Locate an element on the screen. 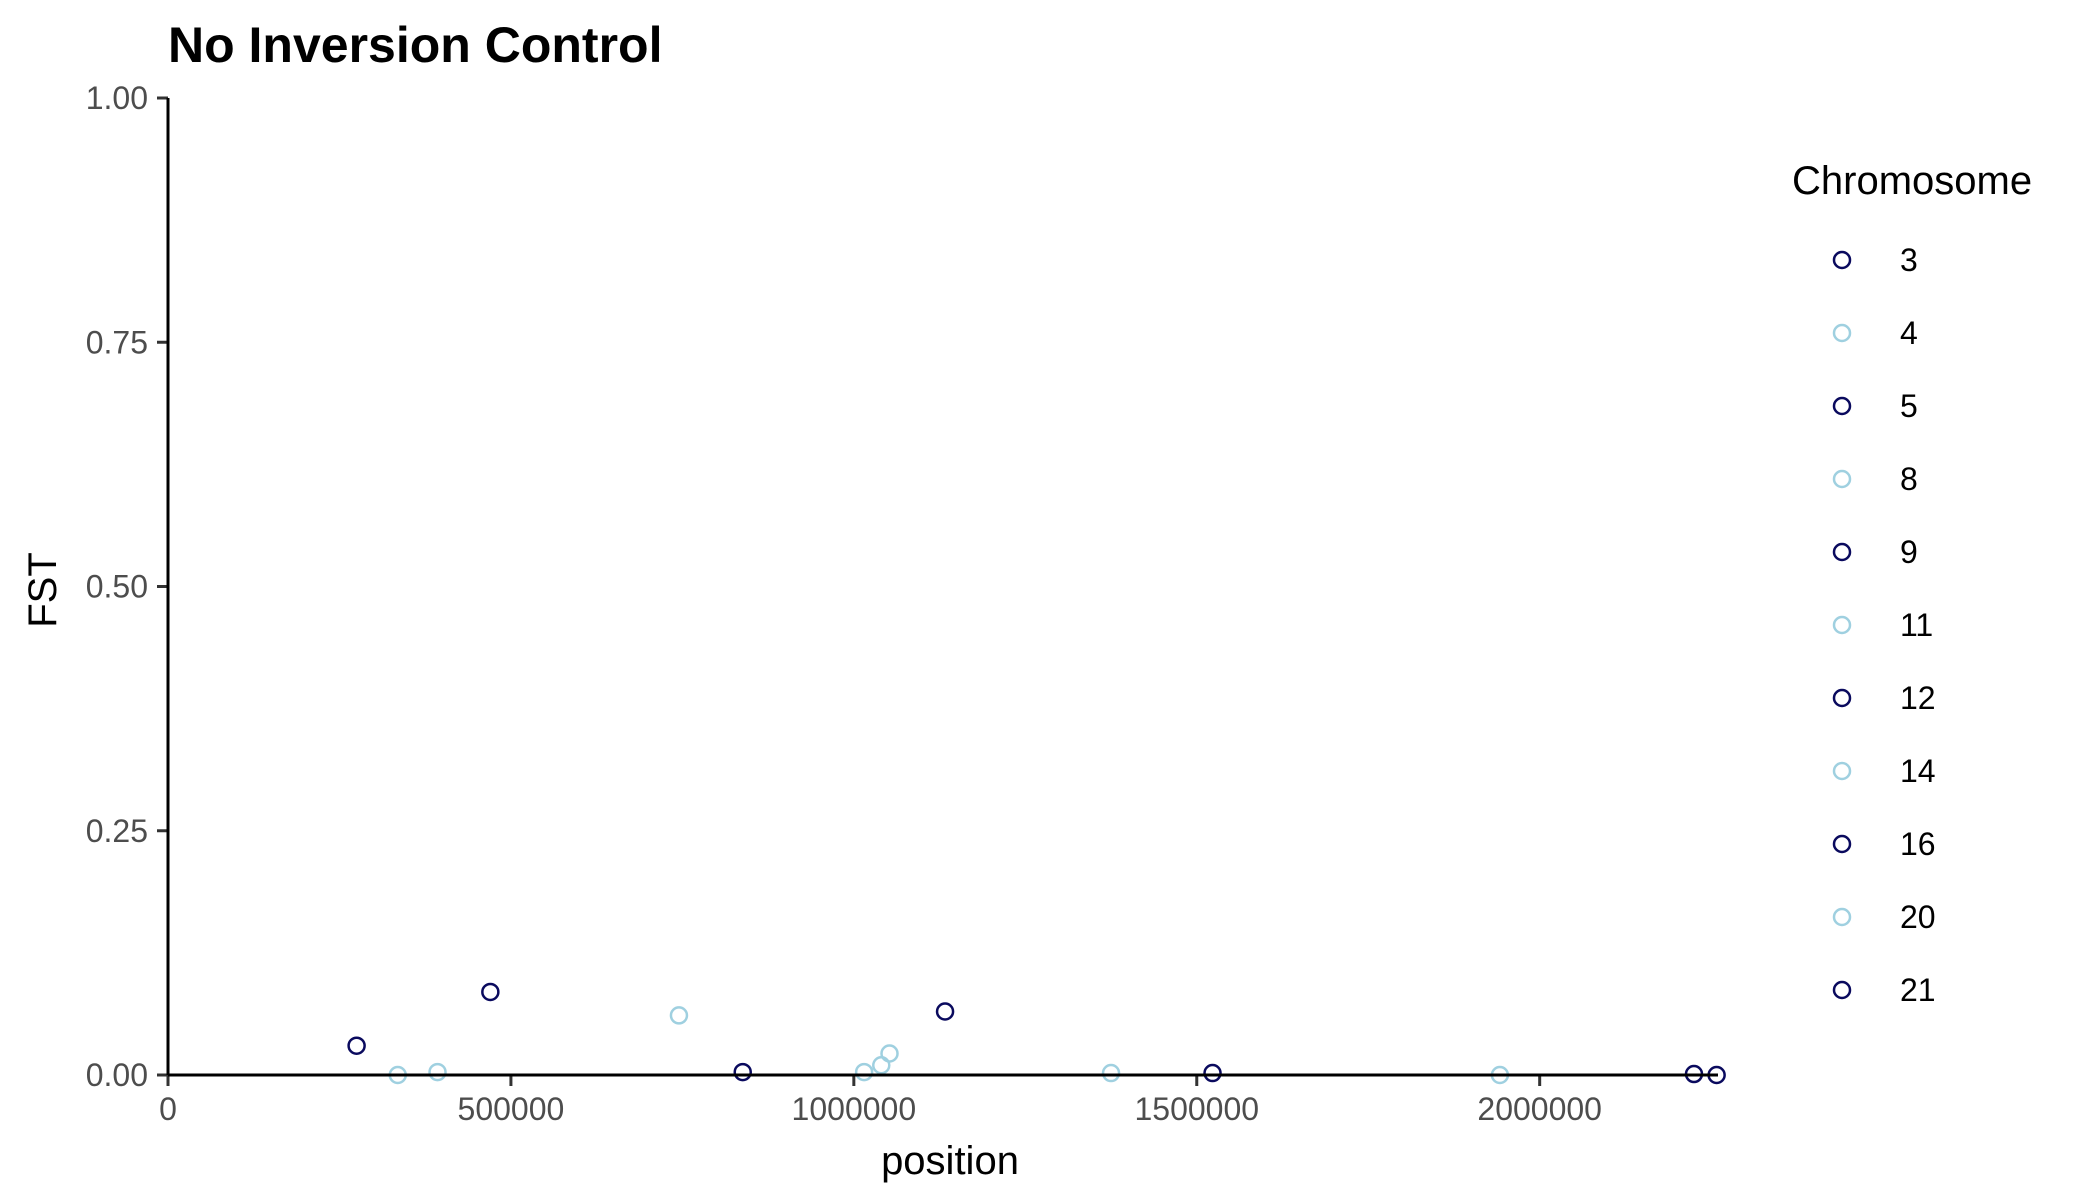 This screenshot has height=1200, width=2100. legend-label: 5 is located at coordinates (1909, 406).